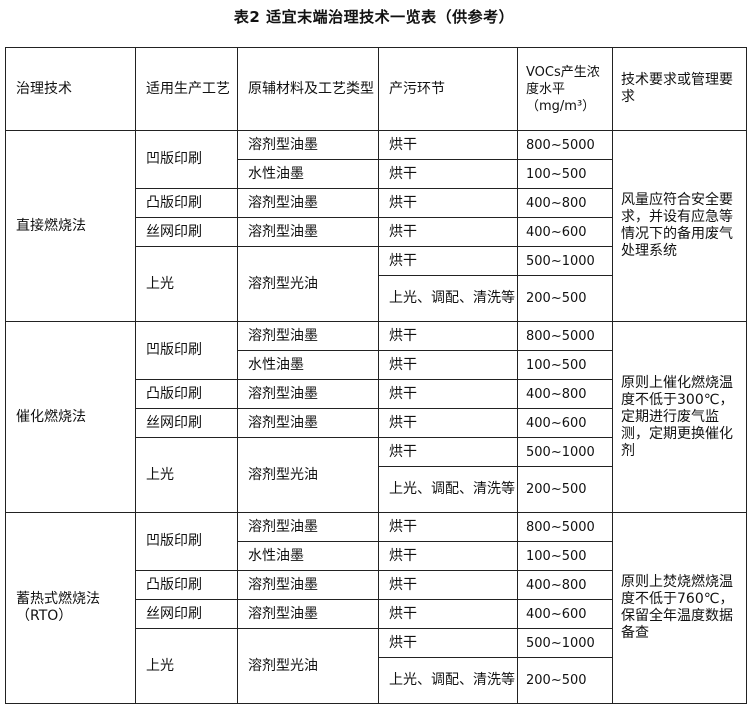 This screenshot has height=710, width=748. Describe the element at coordinates (70, 89) in the screenshot. I see `header-technology: 治理技术` at that location.